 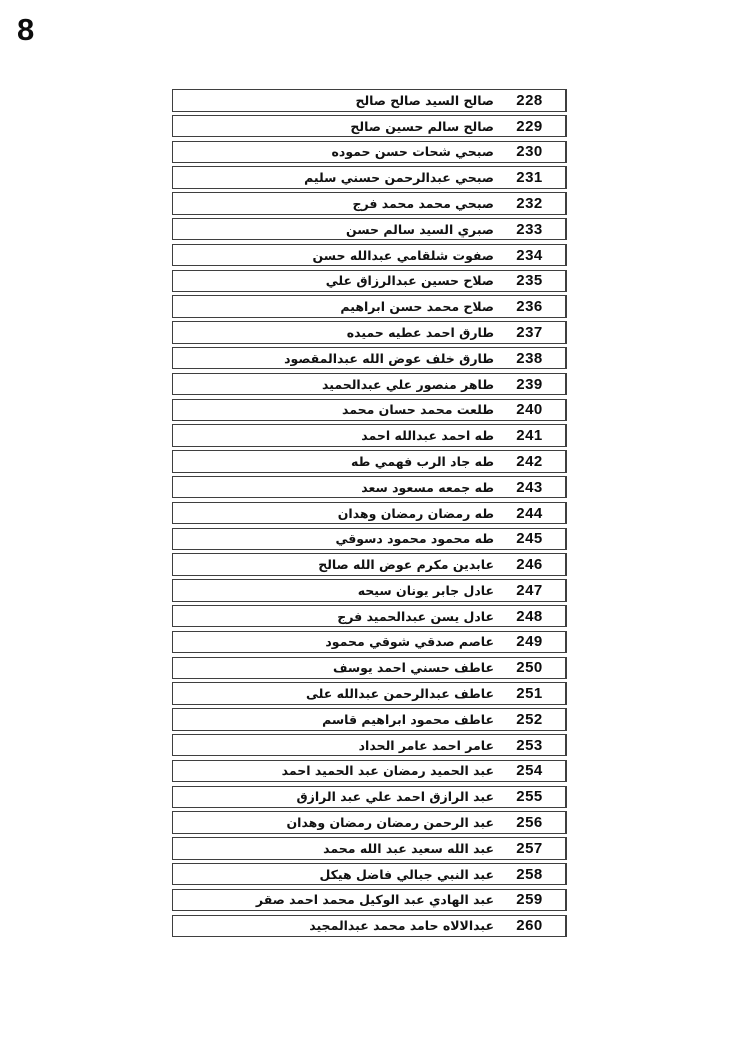 What do you see at coordinates (414, 539) in the screenshot?
I see `person-name: طه محمود محمود دسوقي` at bounding box center [414, 539].